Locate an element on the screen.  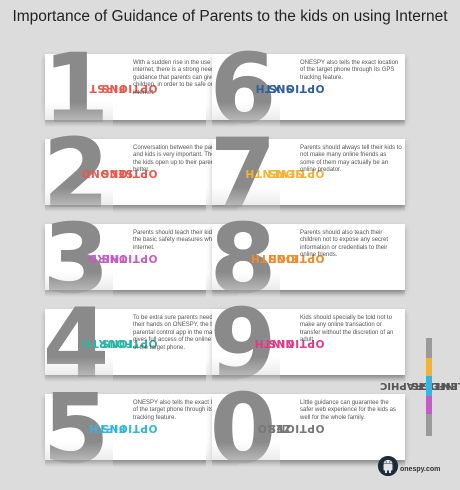
option-number: 3 is located at coordinates (76, 258).